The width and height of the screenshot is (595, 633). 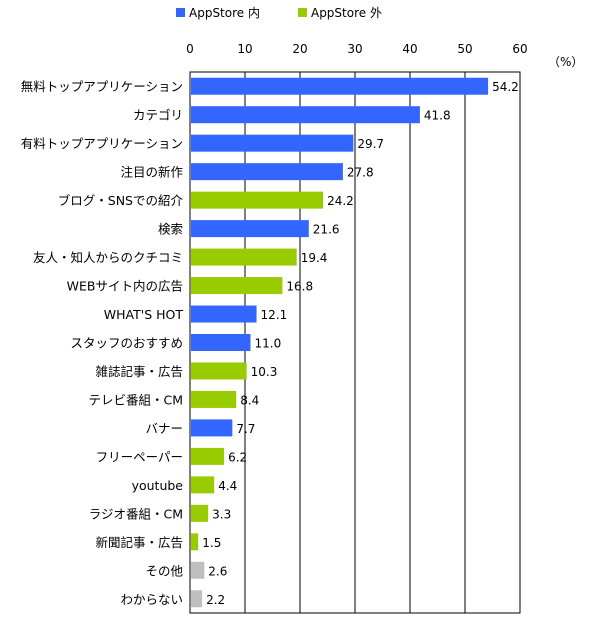 What do you see at coordinates (227, 486) in the screenshot?
I see `value-label-14: 4.4` at bounding box center [227, 486].